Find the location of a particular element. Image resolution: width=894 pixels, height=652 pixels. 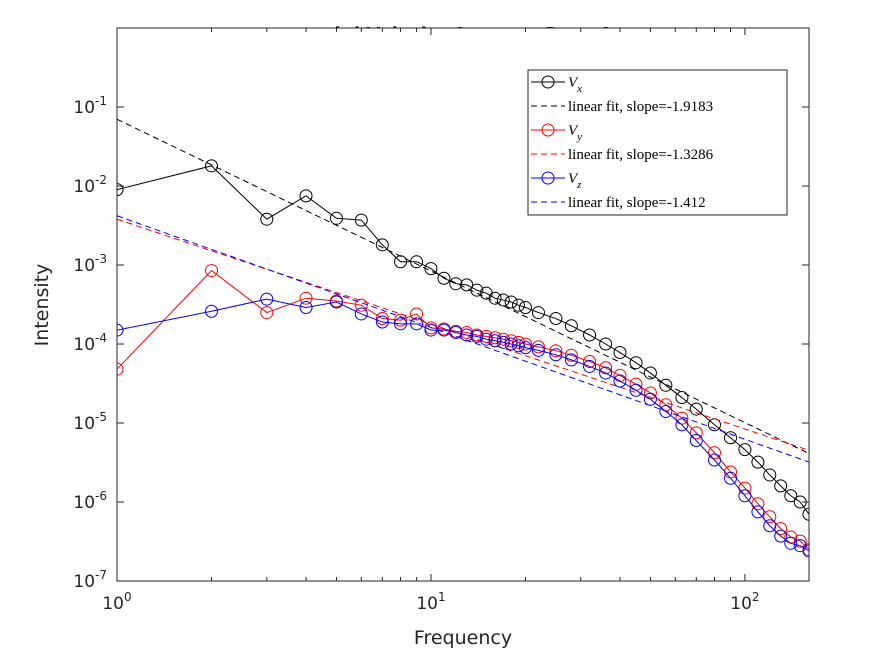

x-tick-label: 10² is located at coordinates (744, 602).